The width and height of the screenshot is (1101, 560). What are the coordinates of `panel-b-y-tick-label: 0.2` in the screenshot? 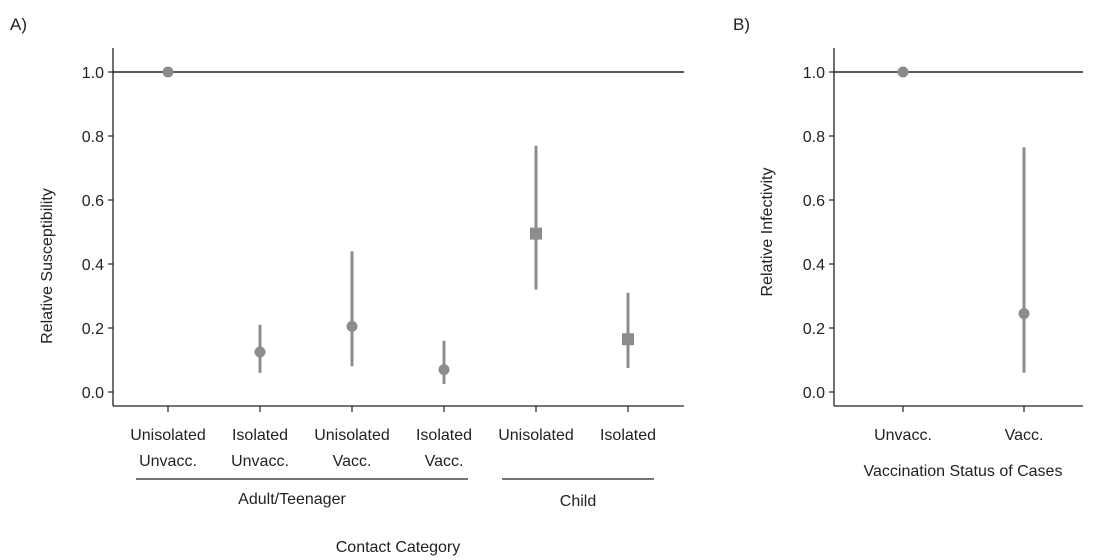 It's located at (814, 329).